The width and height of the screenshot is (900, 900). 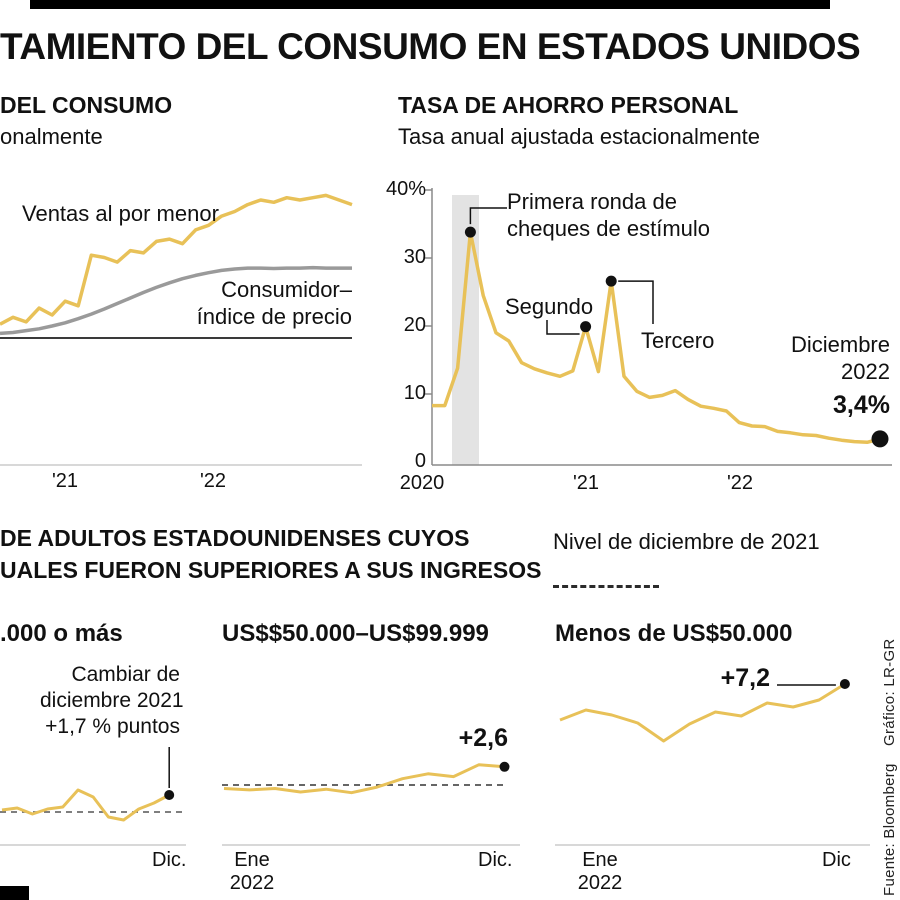 I want to click on annotation-diciembre-line1: Diciembre, so click(x=840, y=344).